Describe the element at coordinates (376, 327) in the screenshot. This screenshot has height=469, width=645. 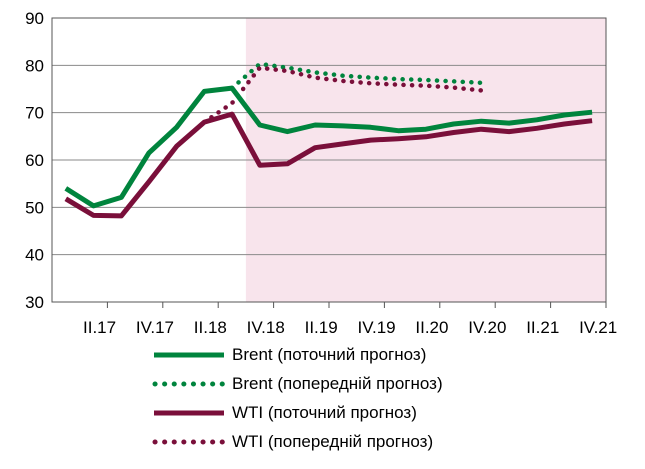
I see `x-tick-label: IV.19` at that location.